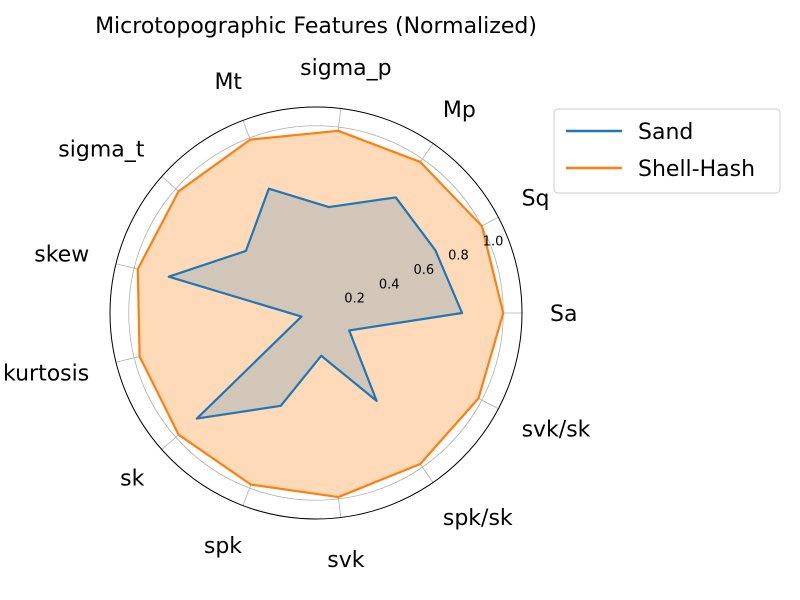 Image resolution: width=800 pixels, height=600 pixels. Describe the element at coordinates (556, 429) in the screenshot. I see `category-label: svk/sk` at that location.